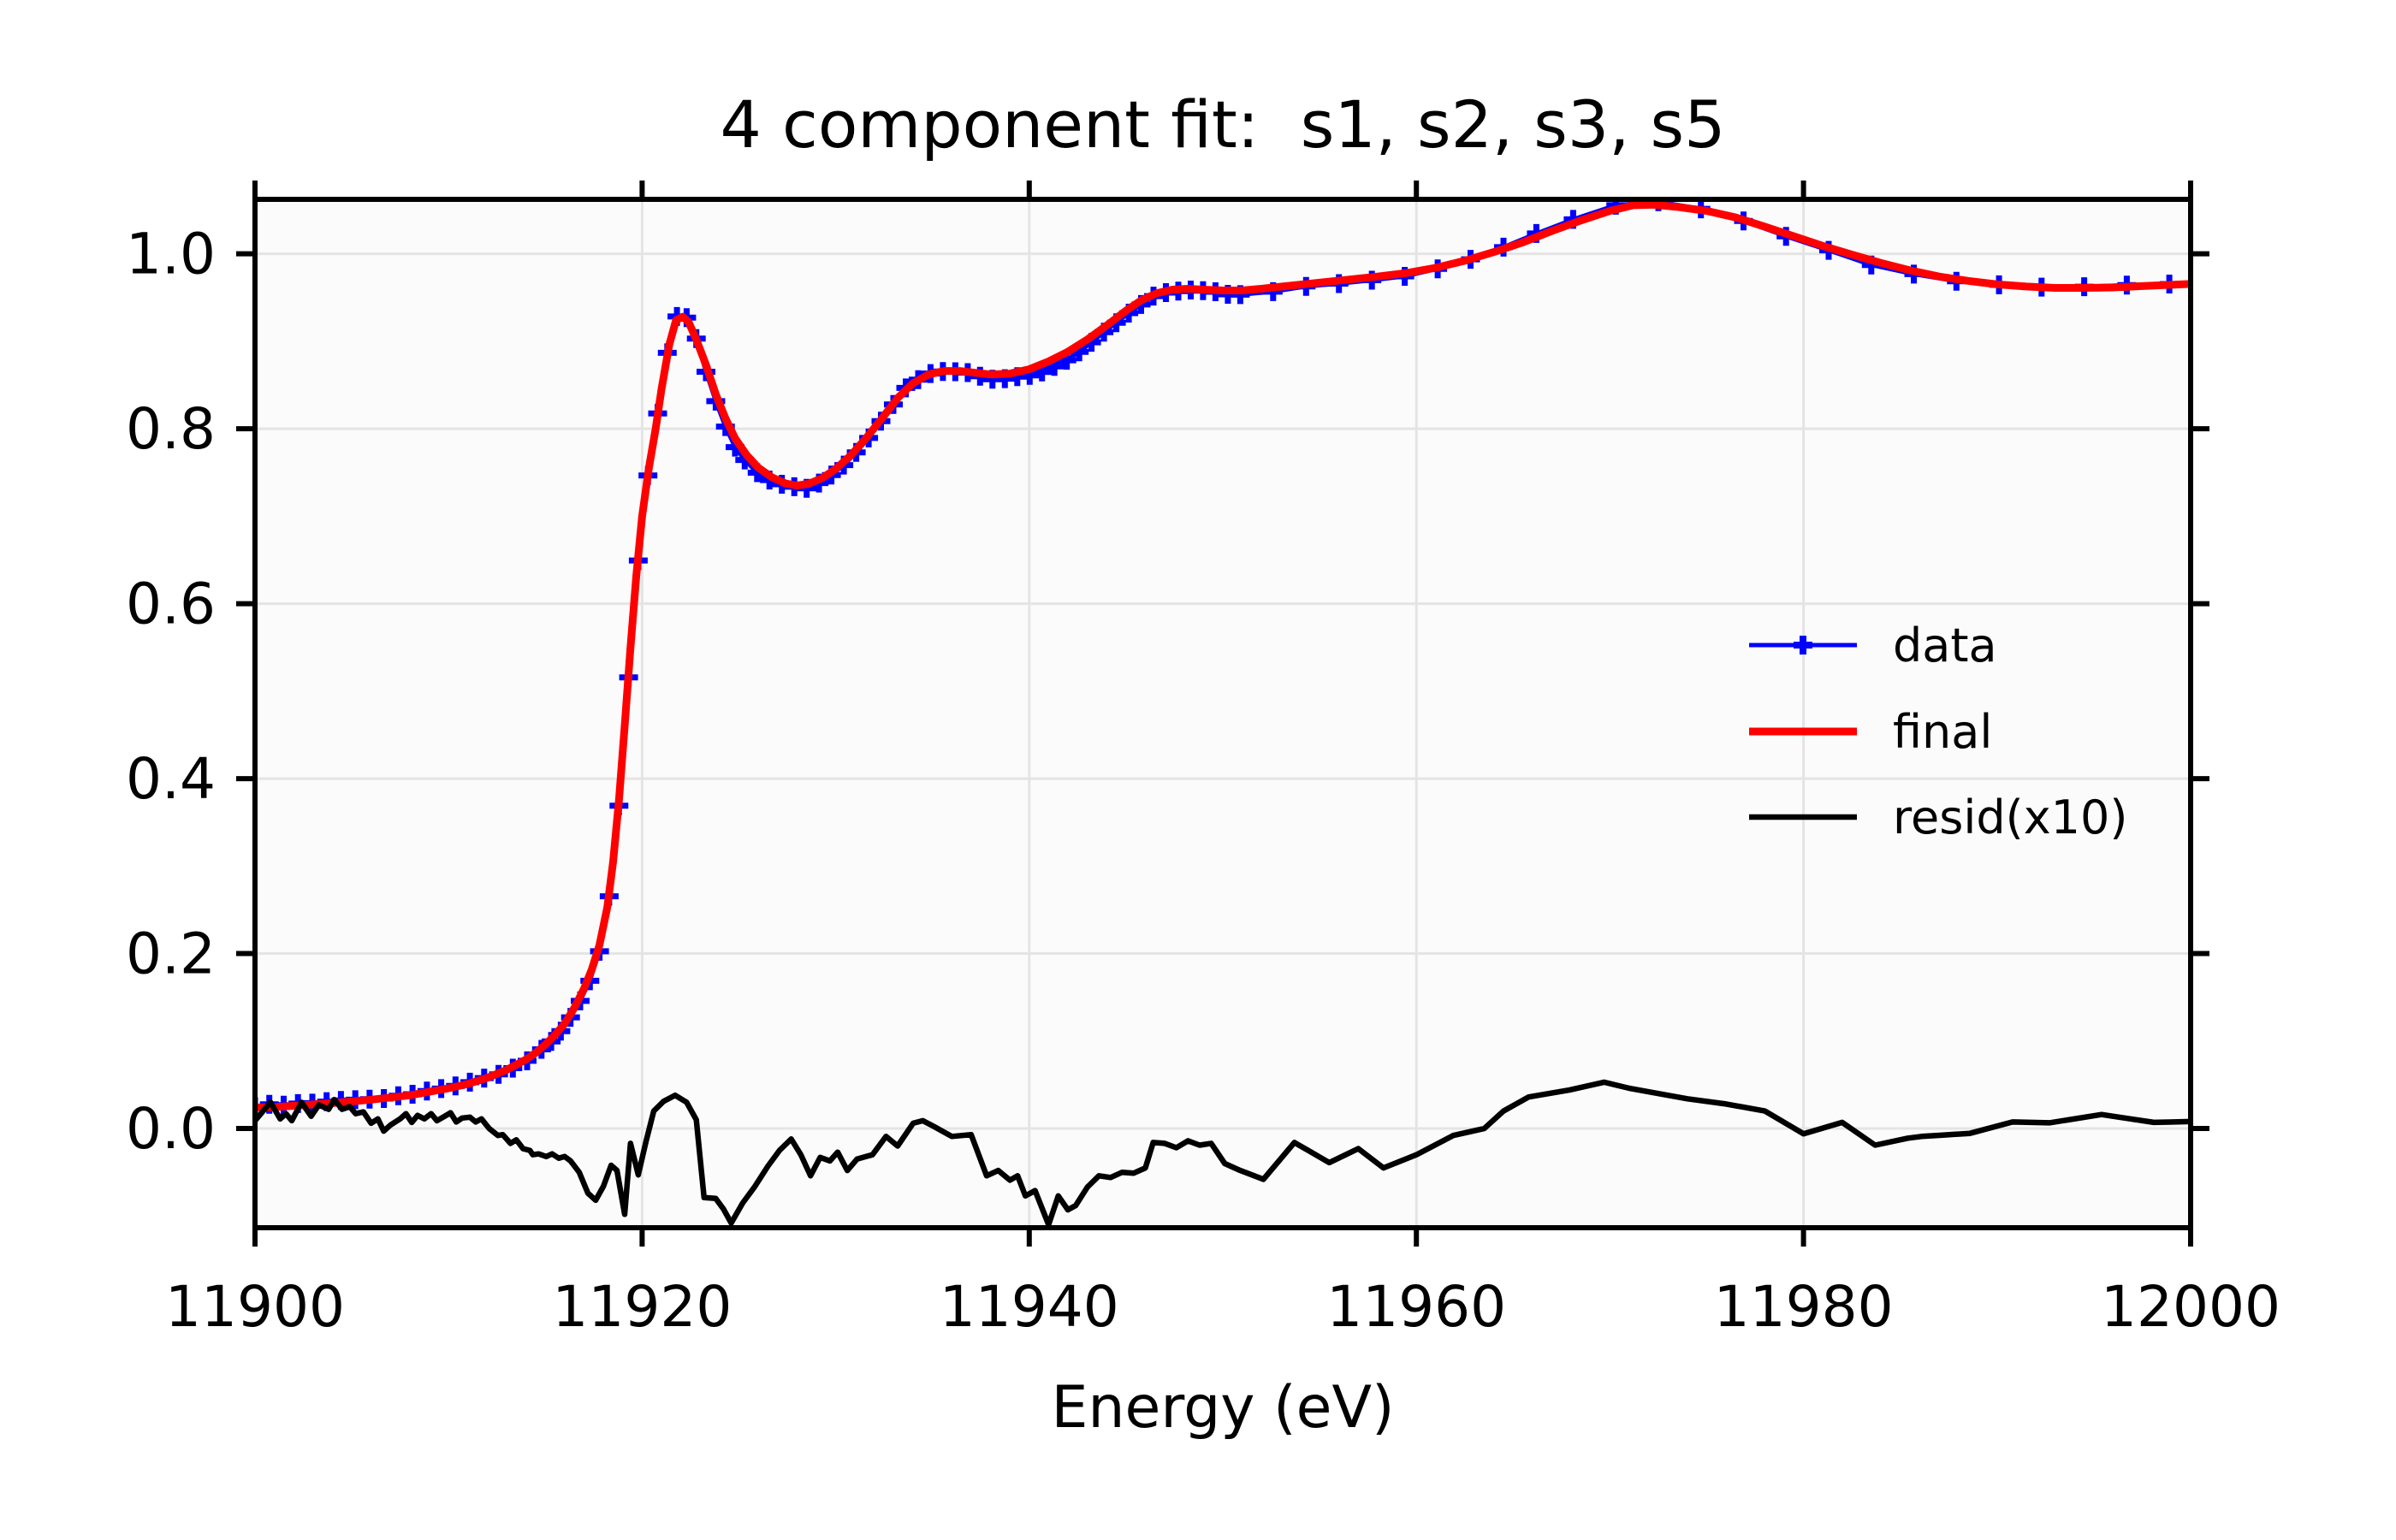 The width and height of the screenshot is (2396, 1540). I want to click on chart-title: 4 component fit: s1, s2, s3, s5, so click(1223, 124).